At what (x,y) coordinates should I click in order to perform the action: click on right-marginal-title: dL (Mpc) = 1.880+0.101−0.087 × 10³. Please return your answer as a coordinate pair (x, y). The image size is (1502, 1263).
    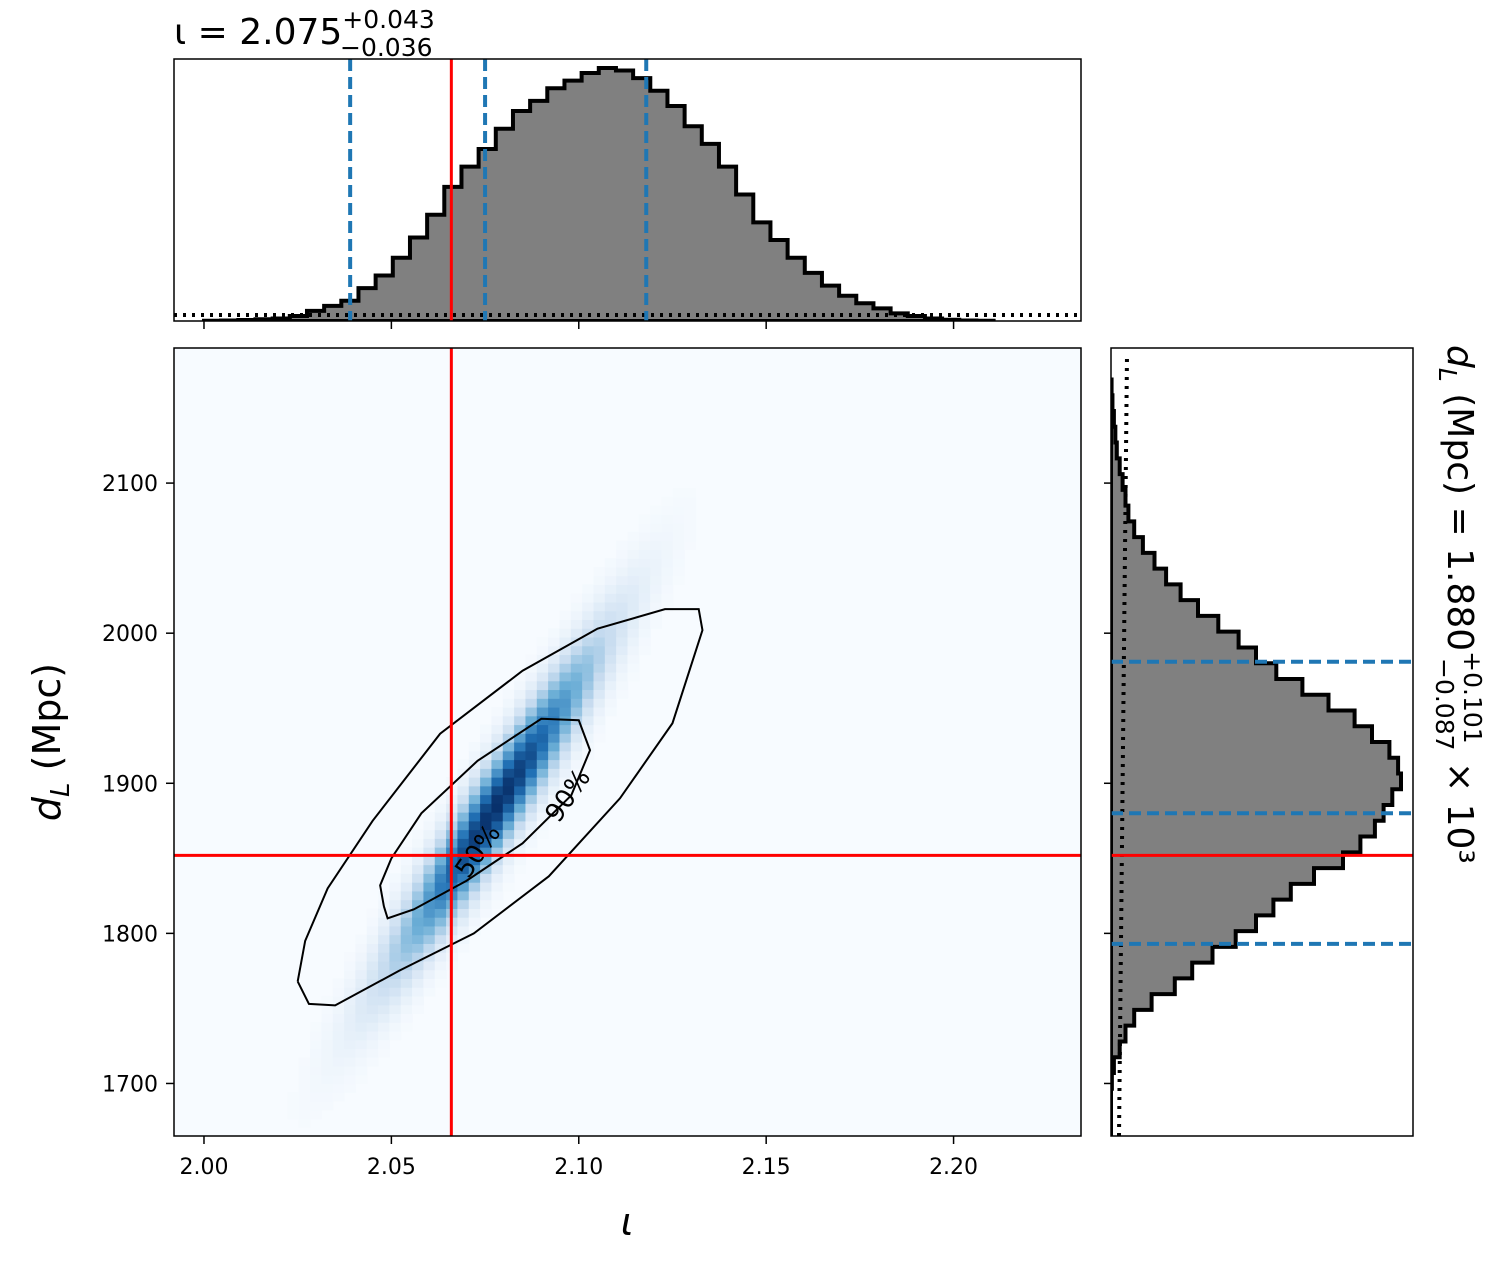
    Looking at the image, I should click on (1458, 604).